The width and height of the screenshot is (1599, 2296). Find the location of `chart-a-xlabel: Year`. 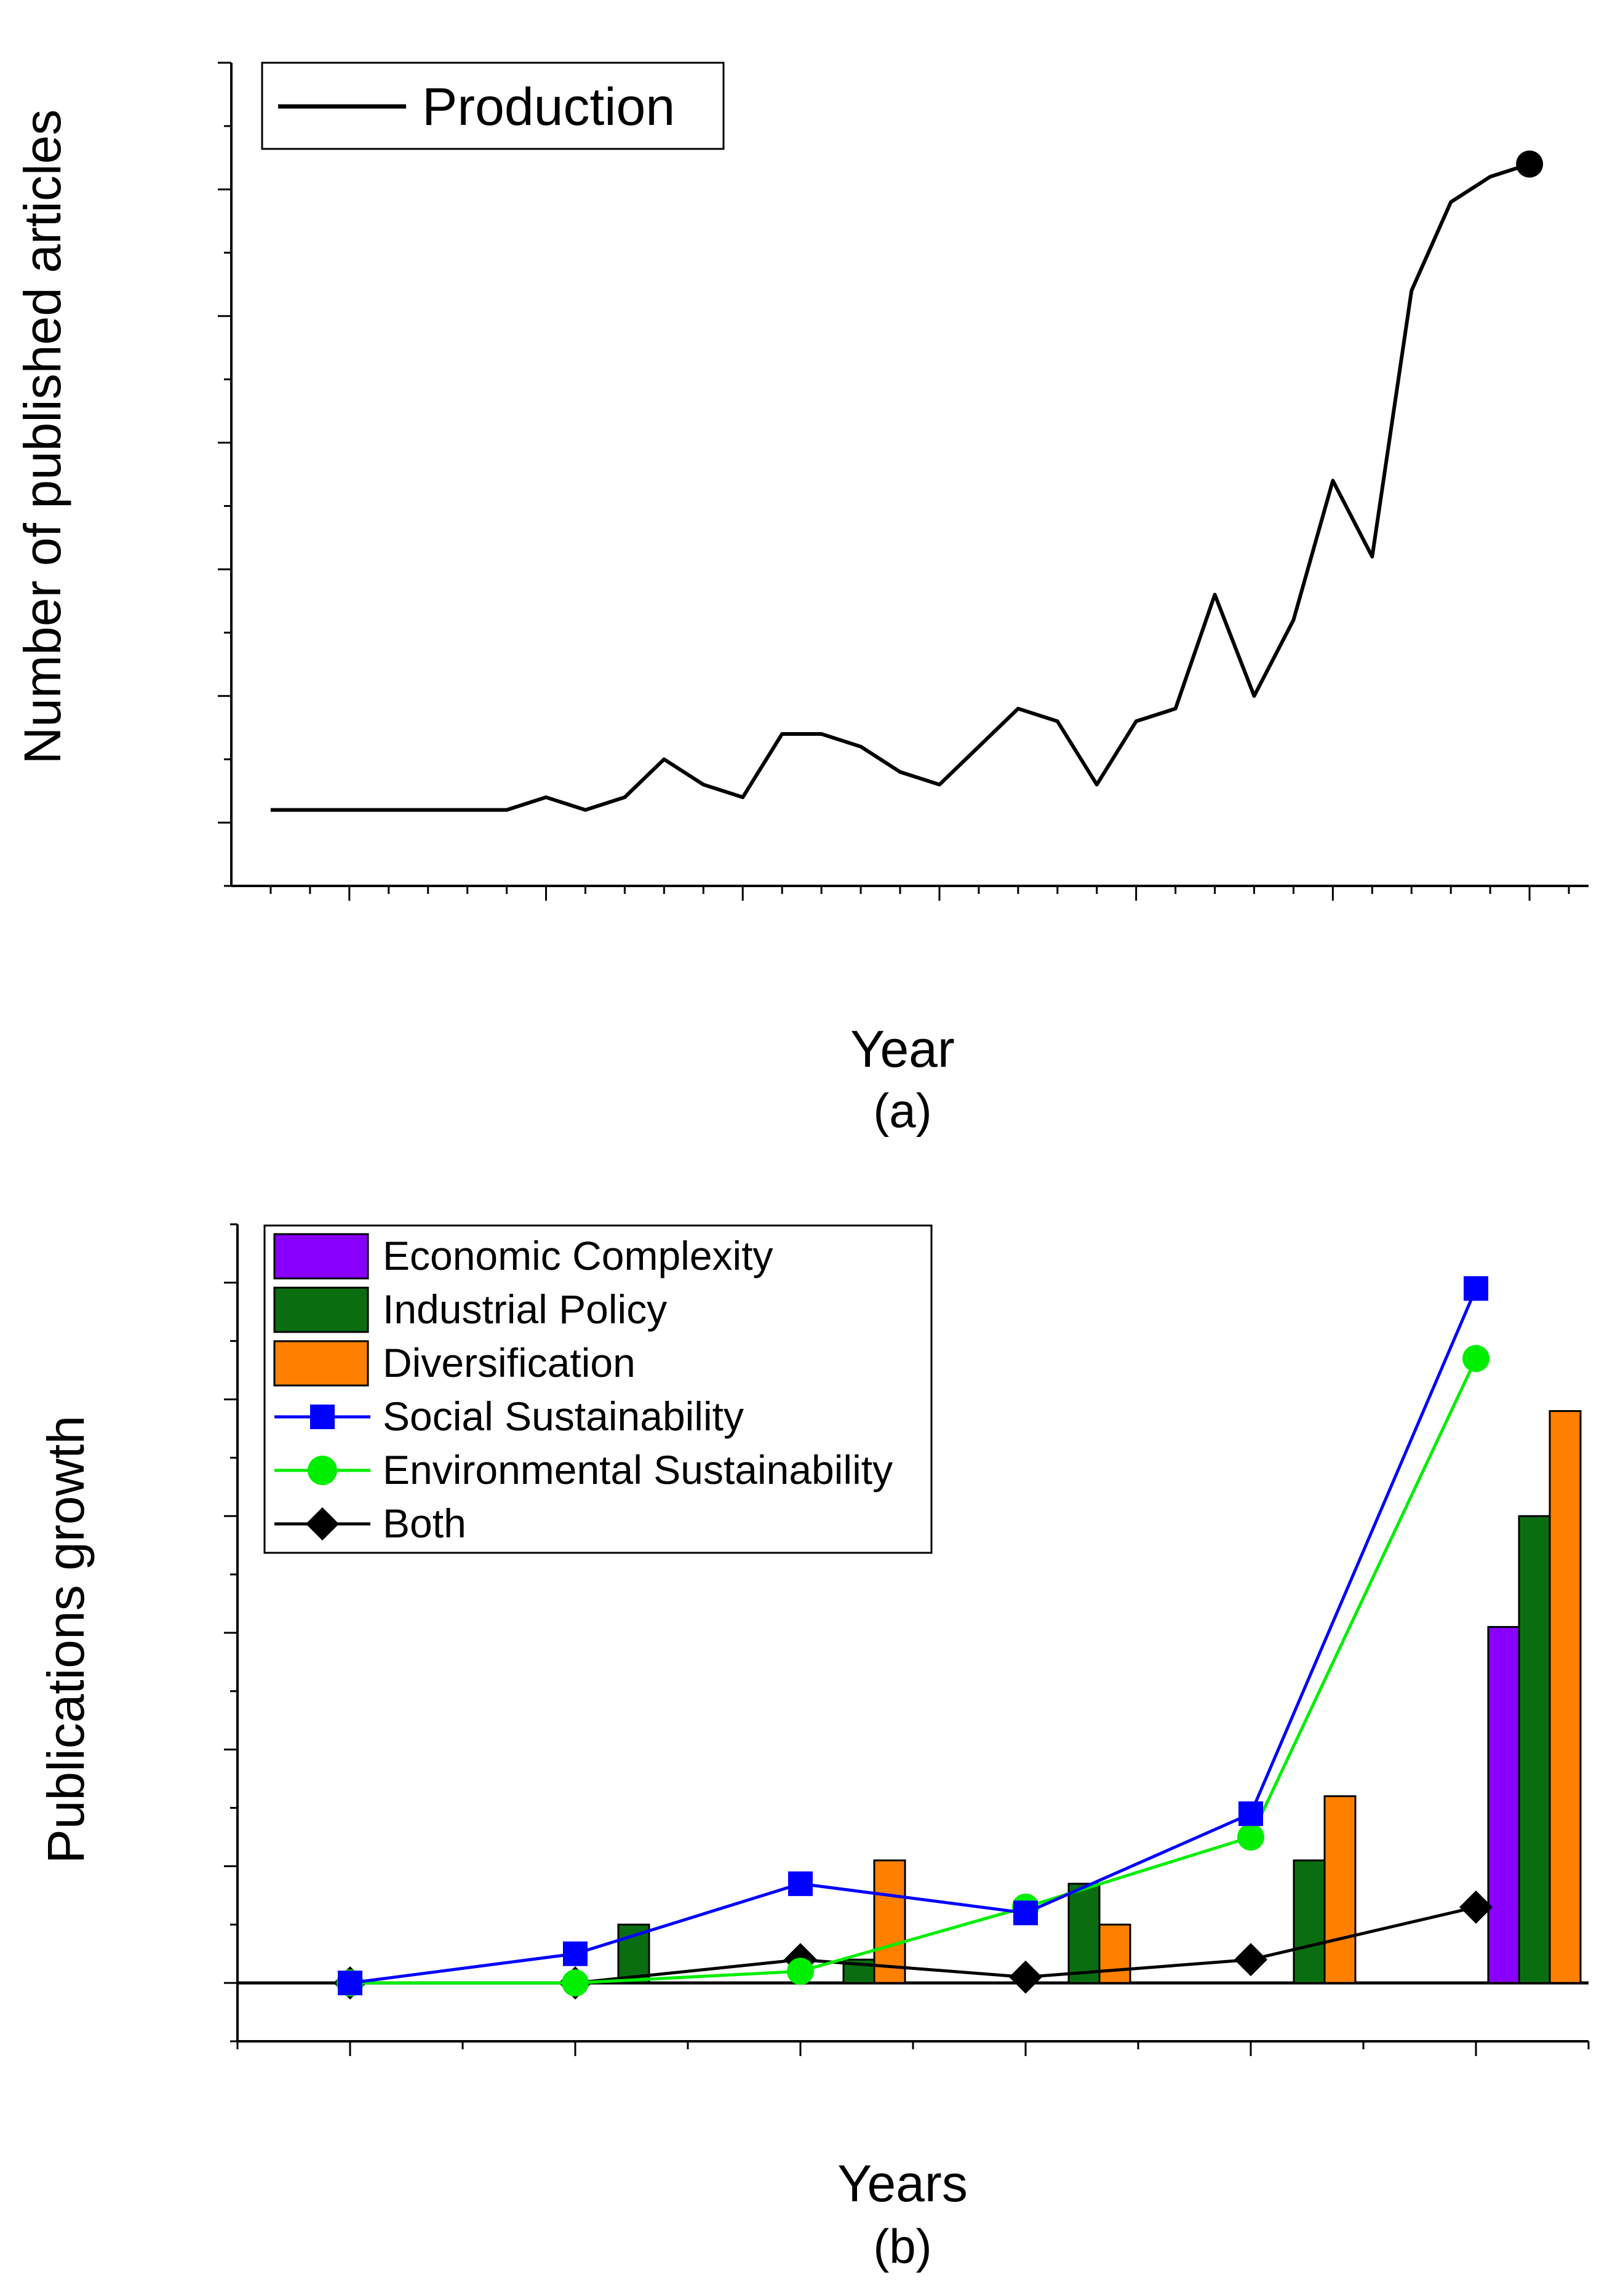

chart-a-xlabel: Year is located at coordinates (902, 1049).